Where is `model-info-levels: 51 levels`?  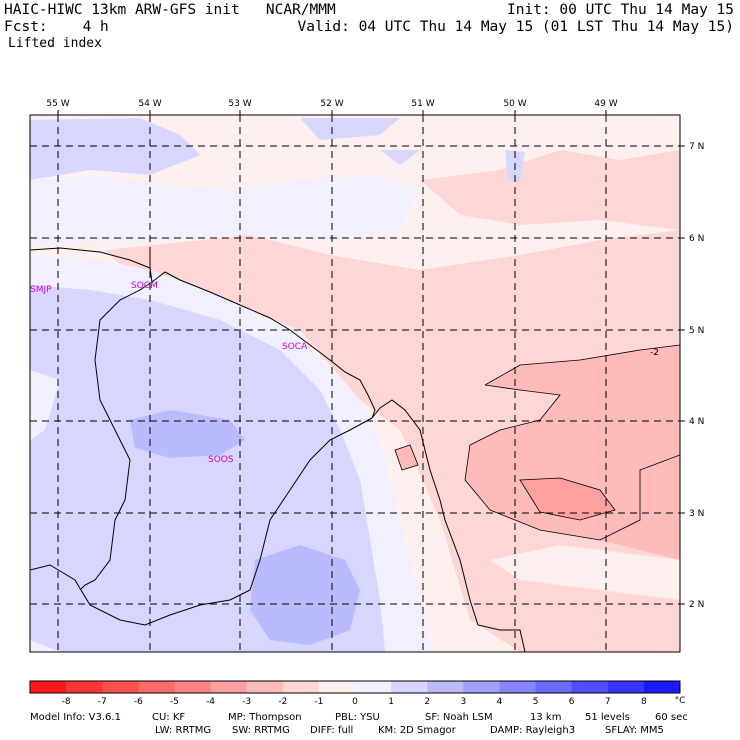
model-info-levels: 51 levels is located at coordinates (607, 717).